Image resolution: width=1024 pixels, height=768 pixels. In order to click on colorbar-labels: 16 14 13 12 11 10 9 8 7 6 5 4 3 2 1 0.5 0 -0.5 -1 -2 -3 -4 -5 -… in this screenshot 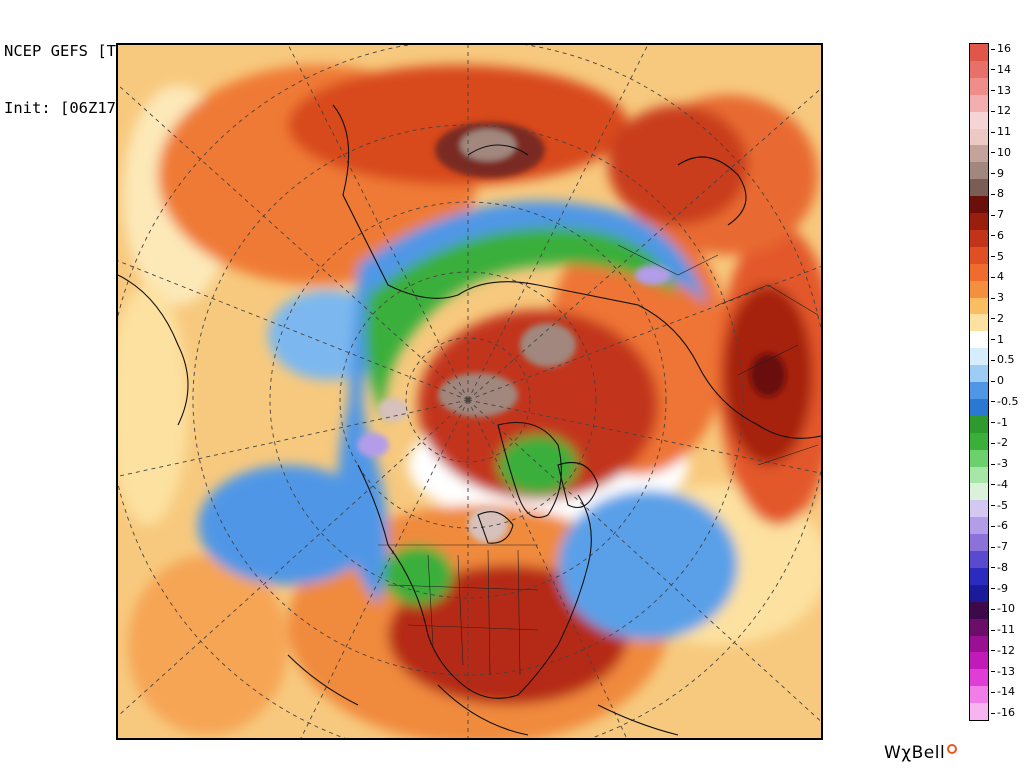, I will do `click(1007, 382)`.